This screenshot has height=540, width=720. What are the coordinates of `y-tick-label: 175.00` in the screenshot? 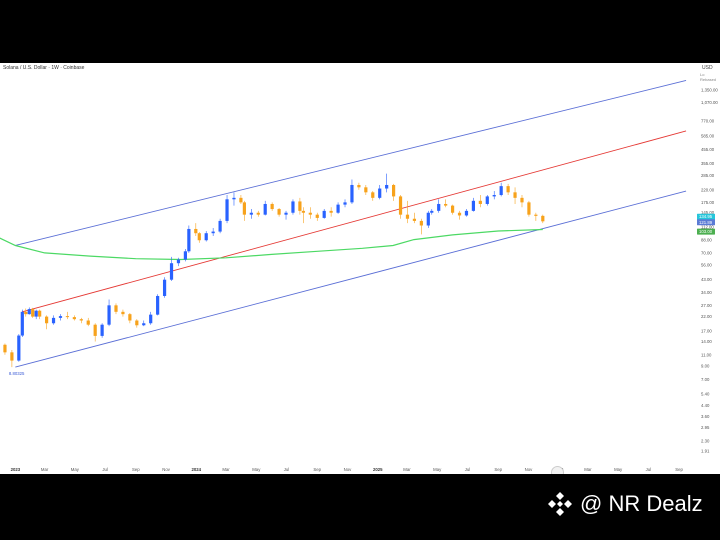 It's located at (708, 202).